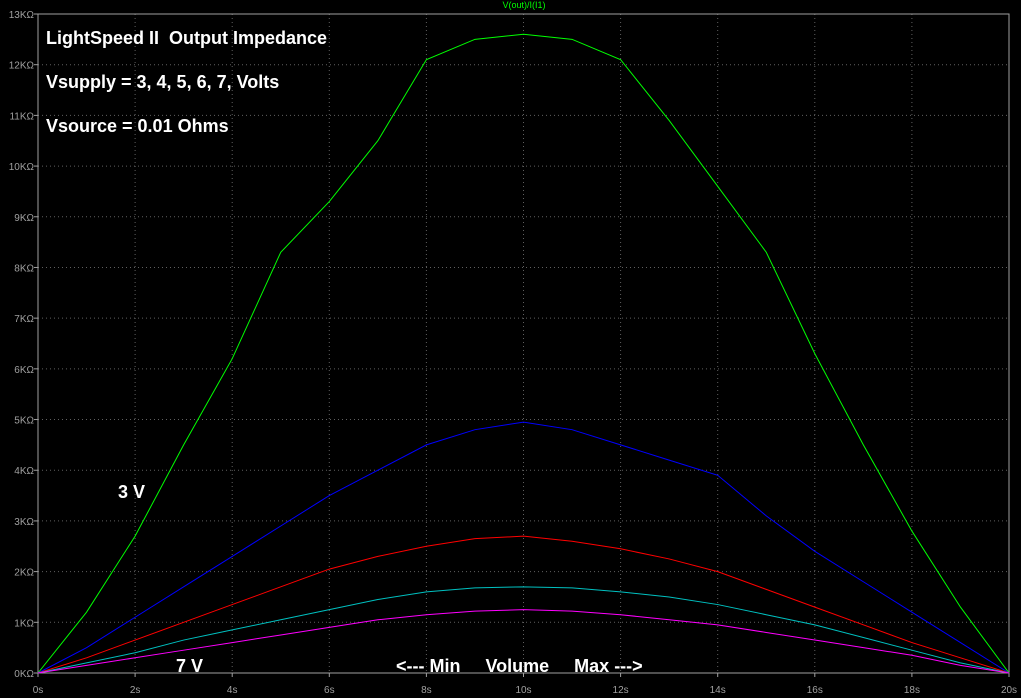 The image size is (1021, 698). Describe the element at coordinates (24, 674) in the screenshot. I see `y-tick-label: 0KΩ` at that location.